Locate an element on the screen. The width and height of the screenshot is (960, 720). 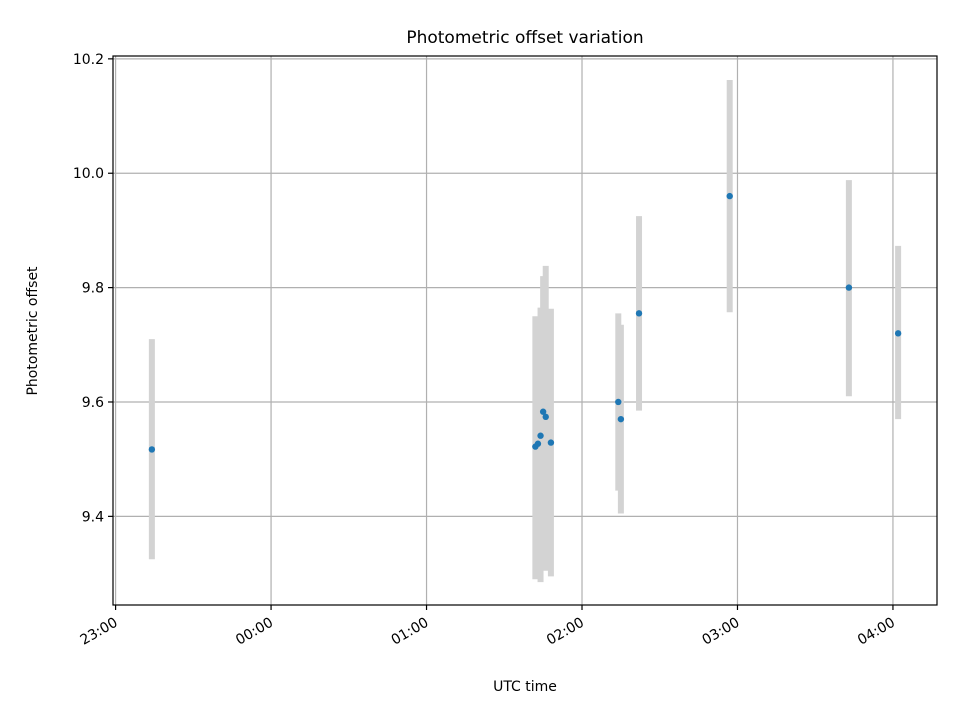
chart-title: Photometric offset variation is located at coordinates (524, 38).